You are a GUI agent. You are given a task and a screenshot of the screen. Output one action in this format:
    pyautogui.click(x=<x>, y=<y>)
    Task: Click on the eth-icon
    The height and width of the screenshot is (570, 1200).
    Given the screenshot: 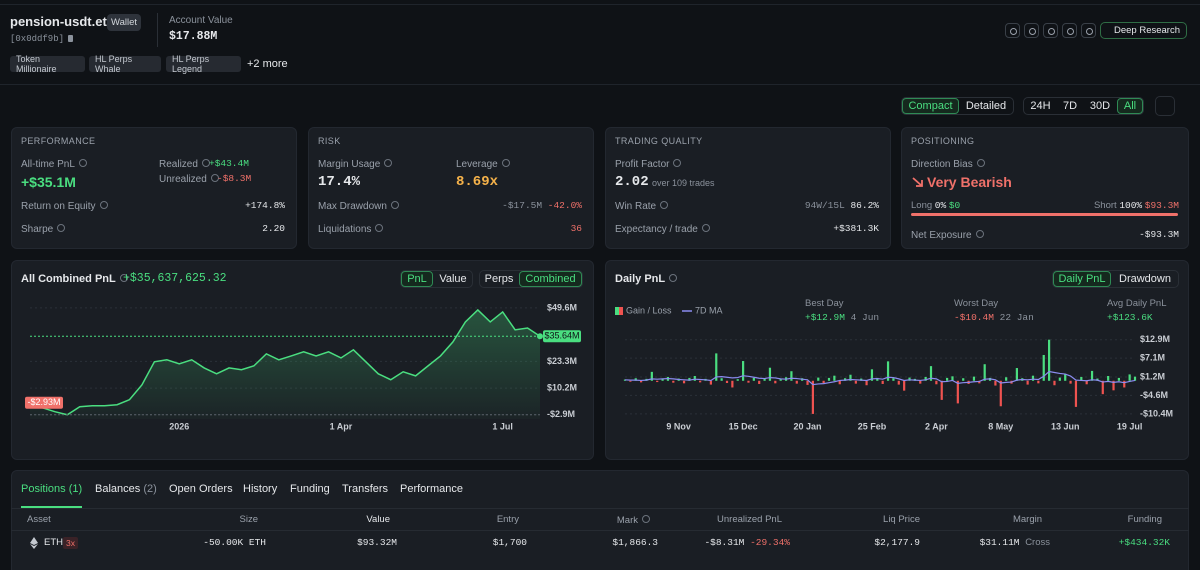 What is the action you would take?
    pyautogui.click(x=34, y=543)
    